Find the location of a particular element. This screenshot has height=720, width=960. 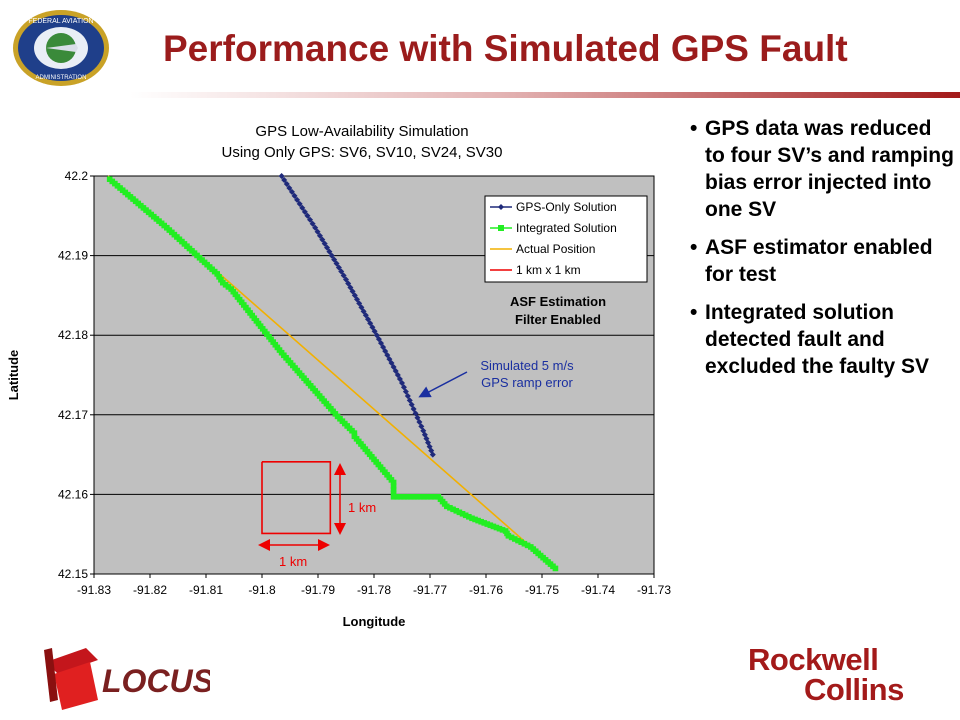

rockwell-collins-logo: Rockwell Collins is located at coordinates (826, 675).